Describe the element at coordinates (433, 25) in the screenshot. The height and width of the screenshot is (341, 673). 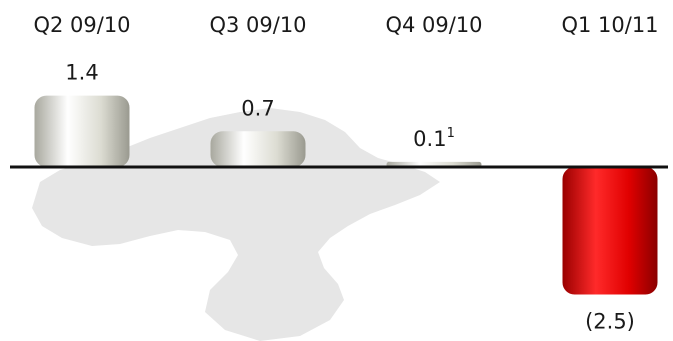
I see `category-label: Q4 09/10` at that location.